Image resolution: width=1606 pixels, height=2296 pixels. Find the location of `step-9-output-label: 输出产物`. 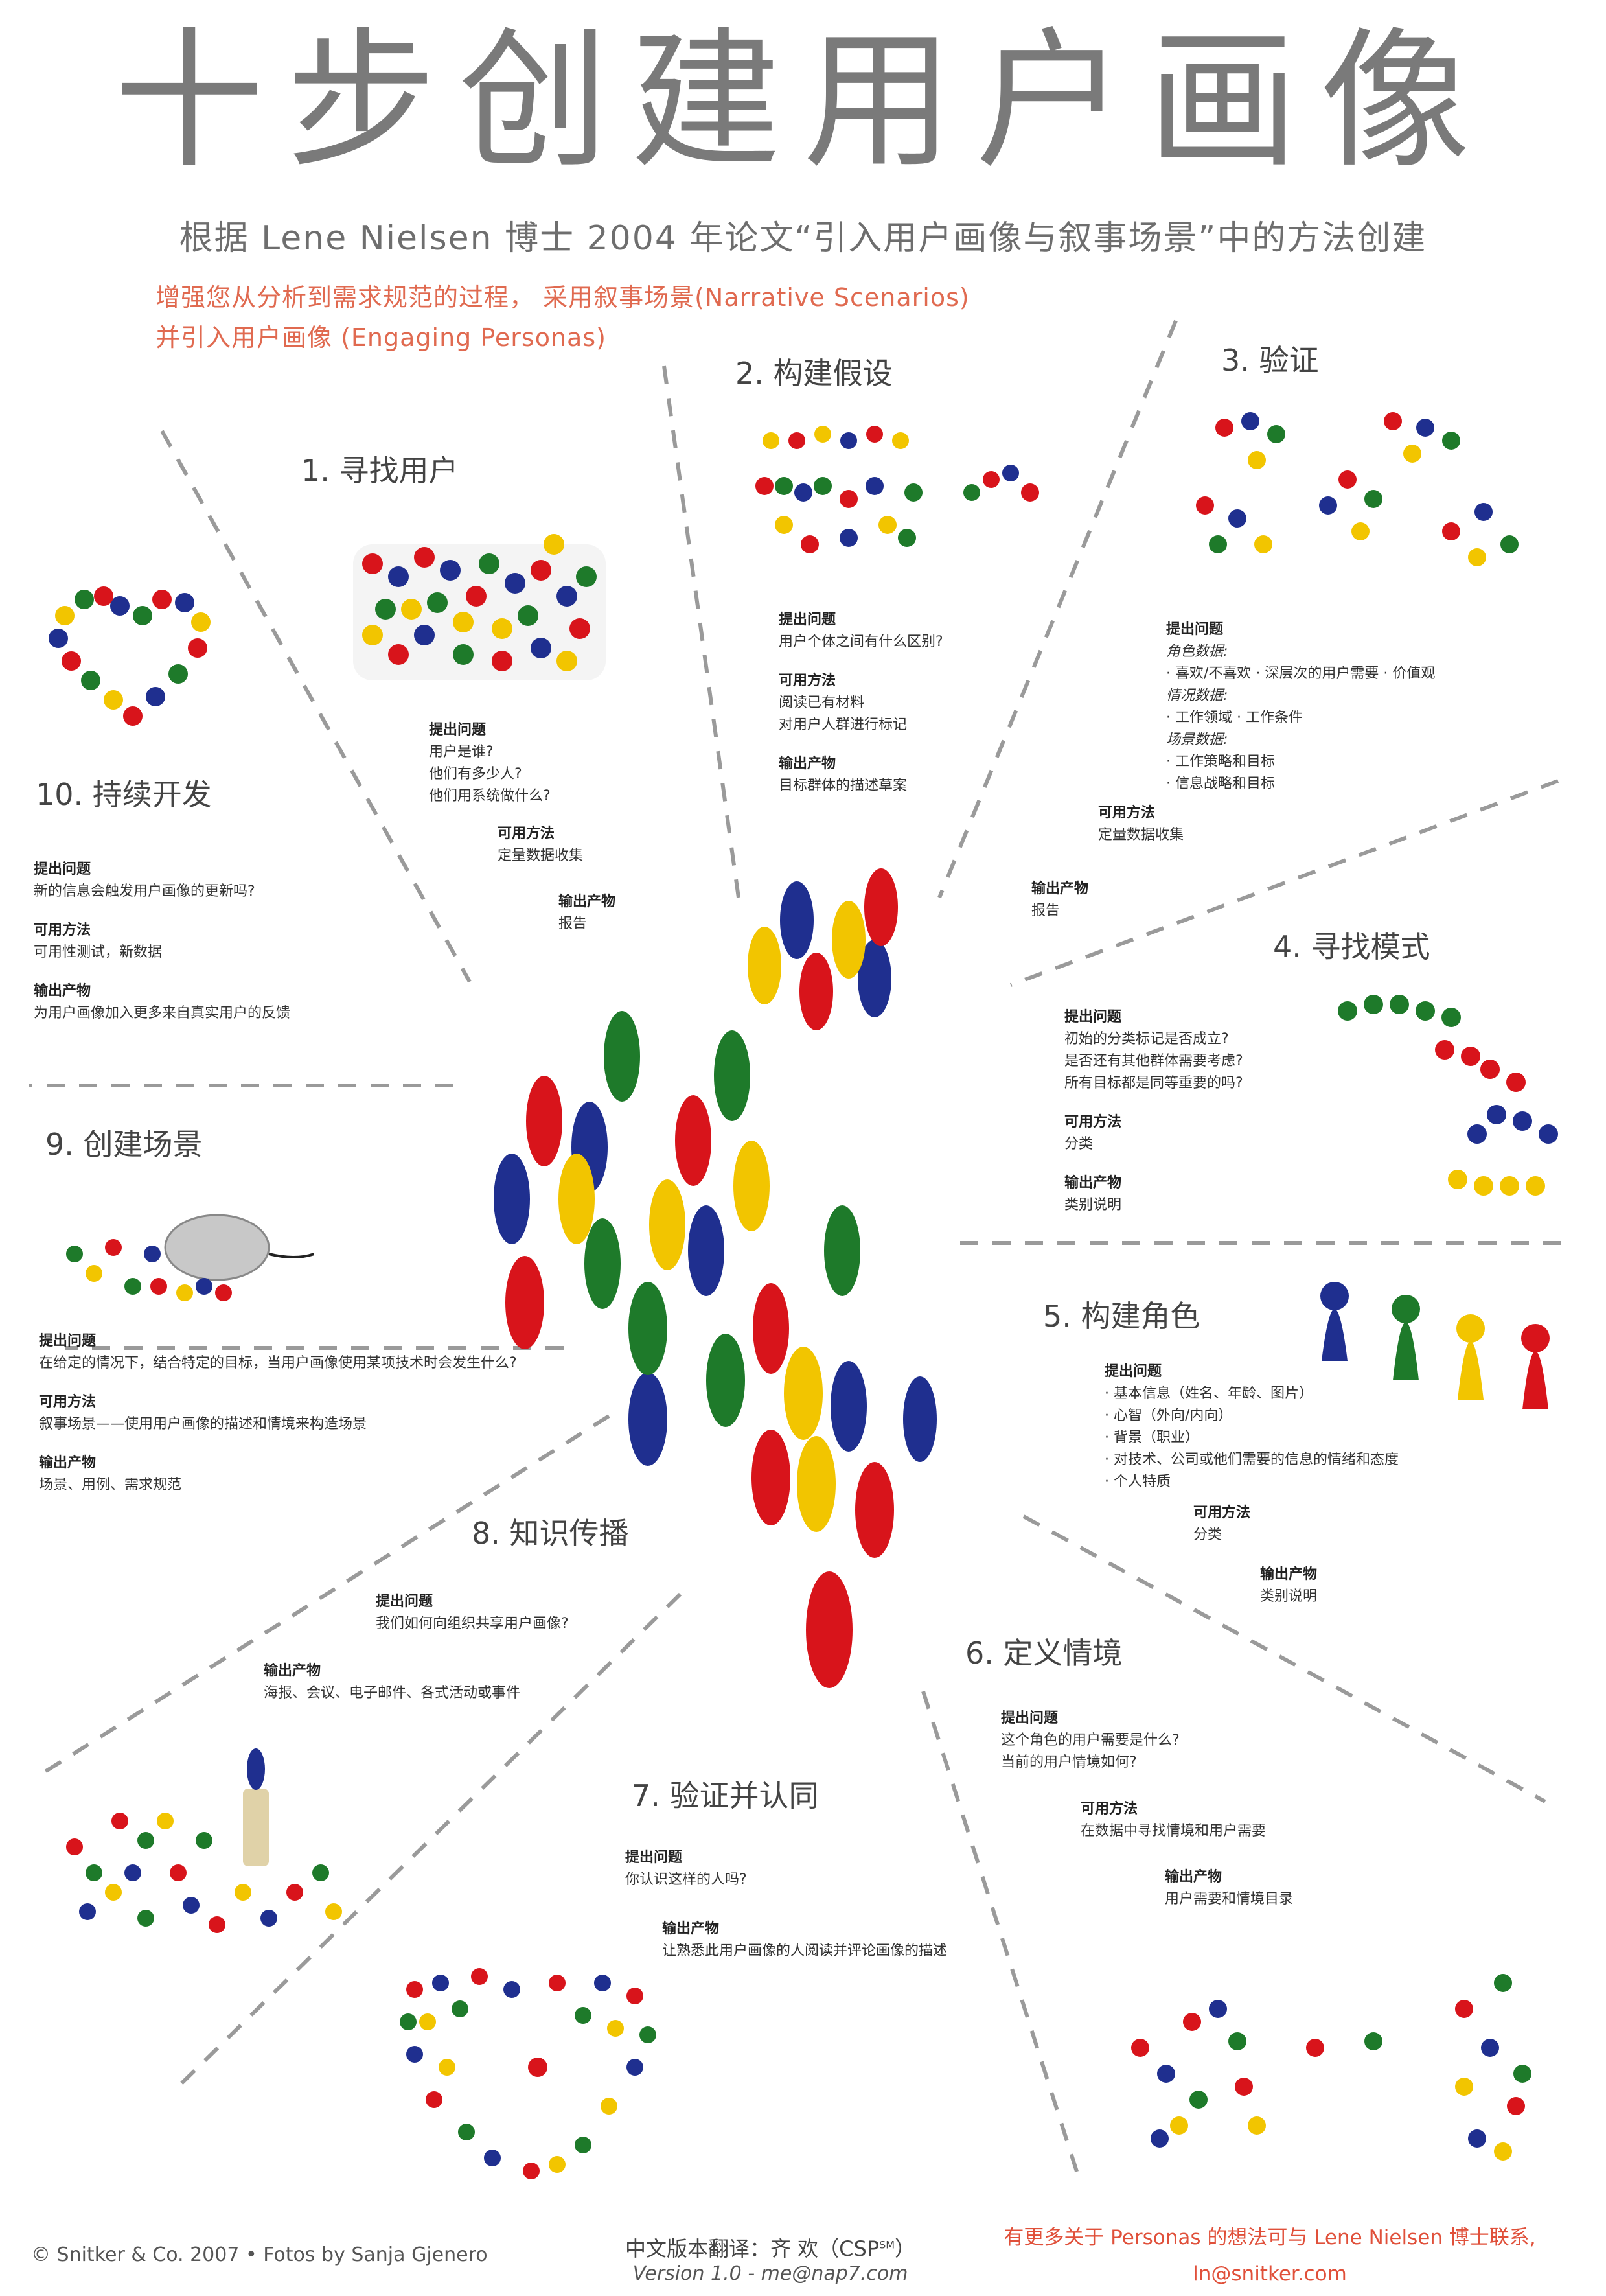

step-9-output-label: 输出产物 is located at coordinates (68, 1463).